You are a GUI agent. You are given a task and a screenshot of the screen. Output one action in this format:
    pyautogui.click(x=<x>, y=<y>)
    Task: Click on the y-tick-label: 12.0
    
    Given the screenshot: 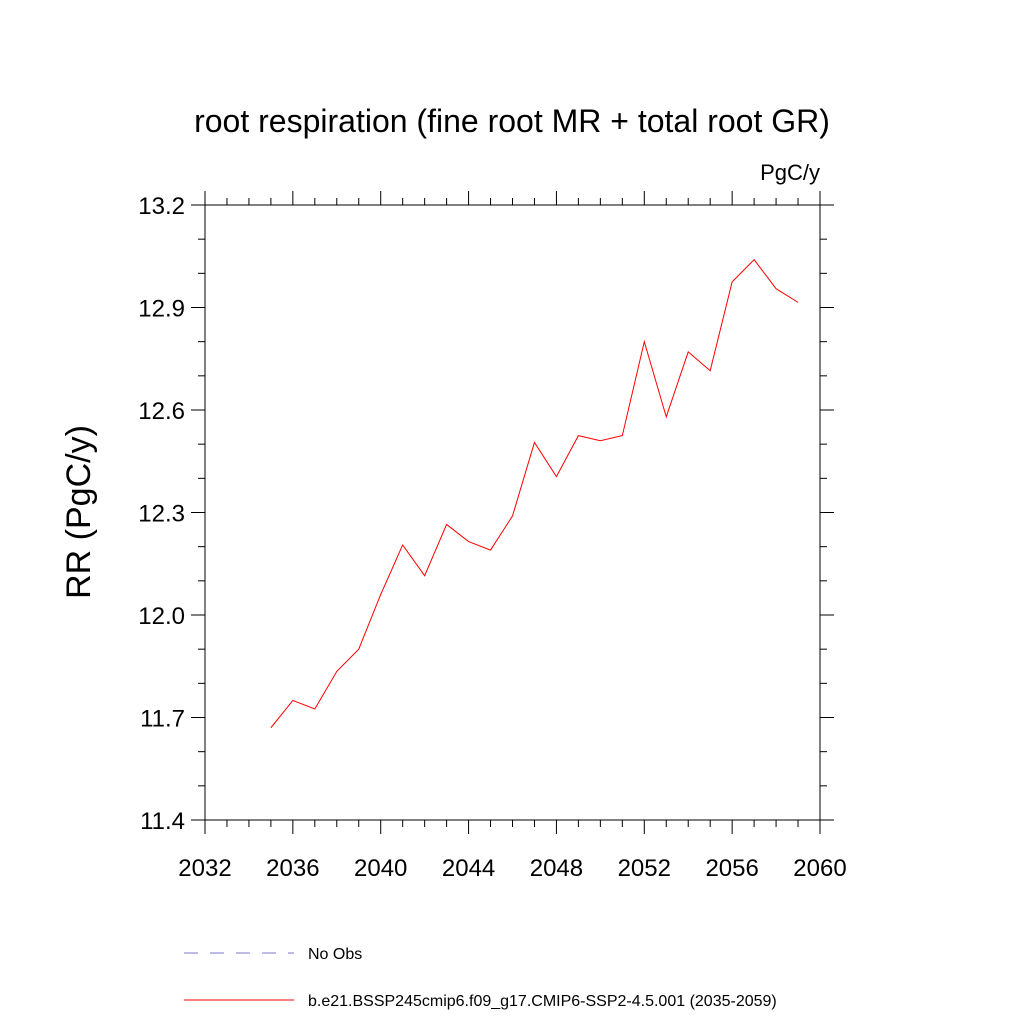 What is the action you would take?
    pyautogui.click(x=161, y=616)
    